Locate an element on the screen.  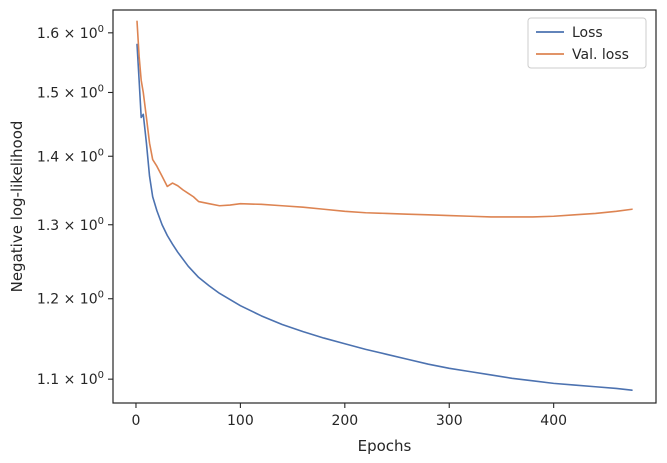
legend-entry: Val. loss is located at coordinates (600, 55).